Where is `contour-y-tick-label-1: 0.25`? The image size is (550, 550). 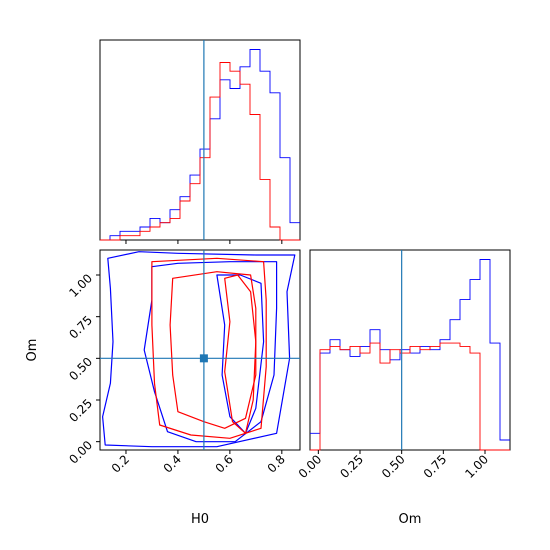
contour-y-tick-label-1: 0.25 is located at coordinates (80, 410).